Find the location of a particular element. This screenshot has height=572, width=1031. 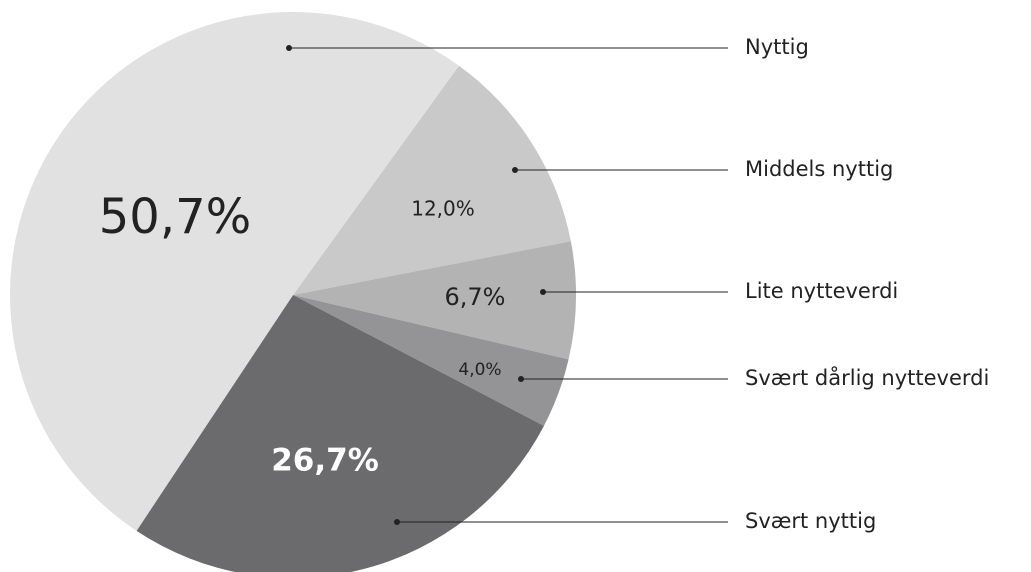

legend-label: Nyttig is located at coordinates (777, 47).